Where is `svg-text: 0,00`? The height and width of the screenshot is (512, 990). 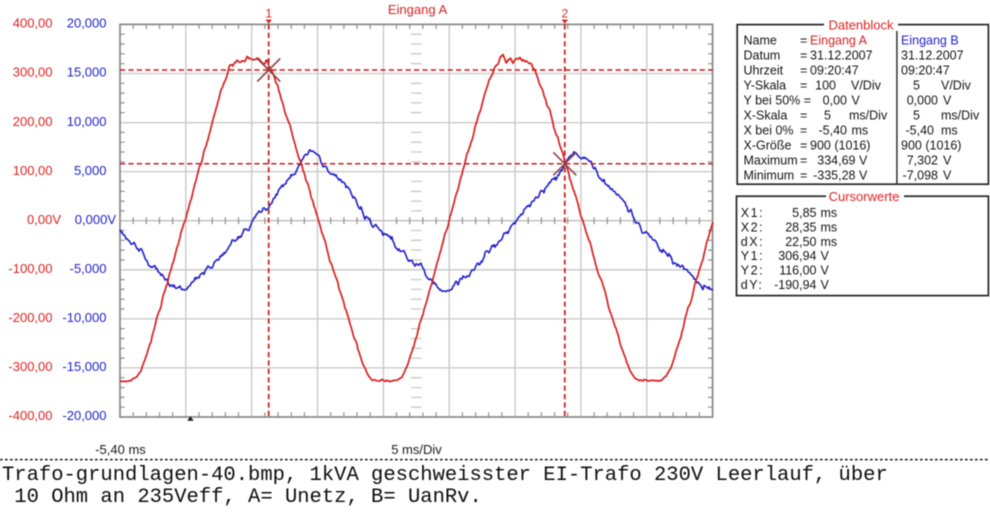
svg-text: 0,00 is located at coordinates (835, 101).